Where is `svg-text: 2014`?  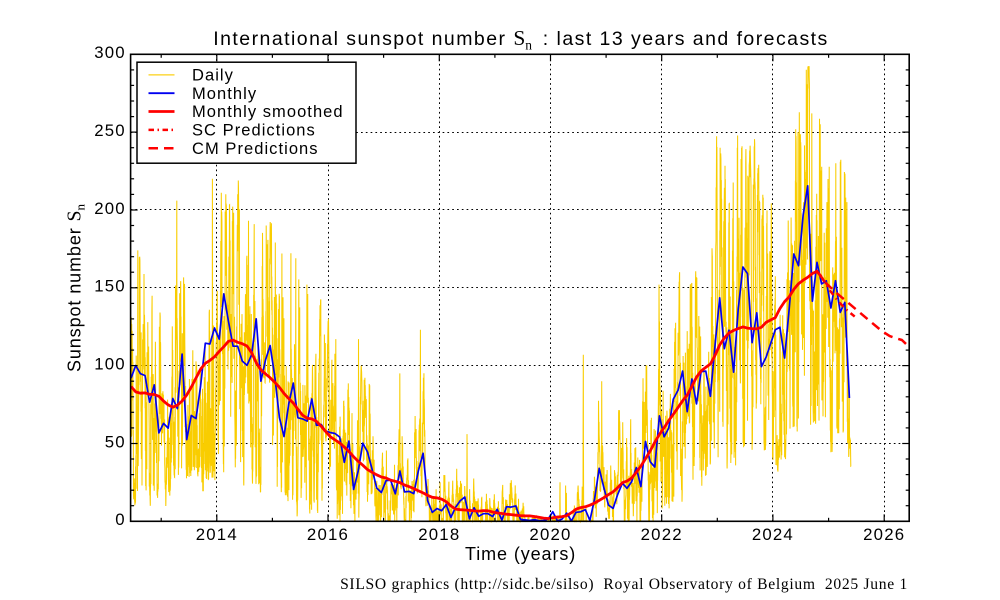 svg-text: 2014 is located at coordinates (217, 534).